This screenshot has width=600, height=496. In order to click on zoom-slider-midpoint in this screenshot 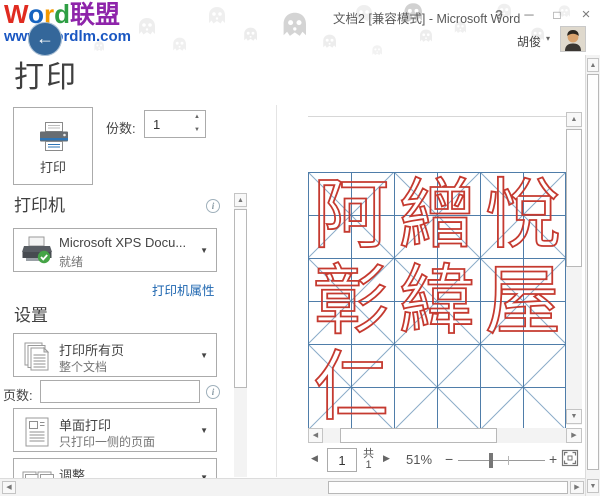, I will do `click(508, 460)`.